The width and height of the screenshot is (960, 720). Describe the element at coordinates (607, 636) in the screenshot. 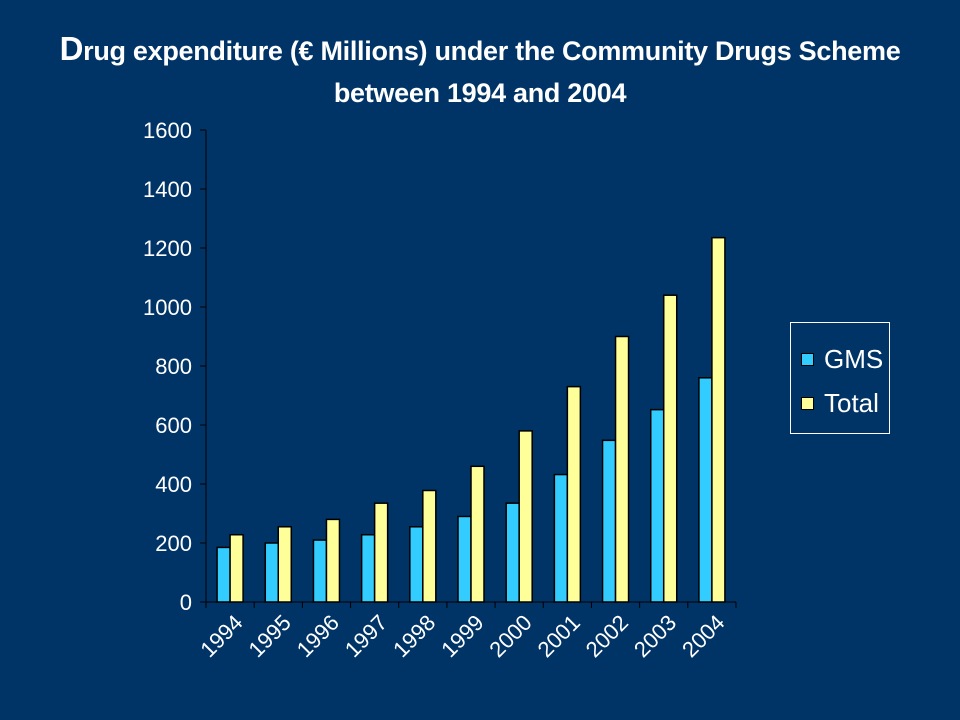

I see `x-tick-label: 2002` at that location.